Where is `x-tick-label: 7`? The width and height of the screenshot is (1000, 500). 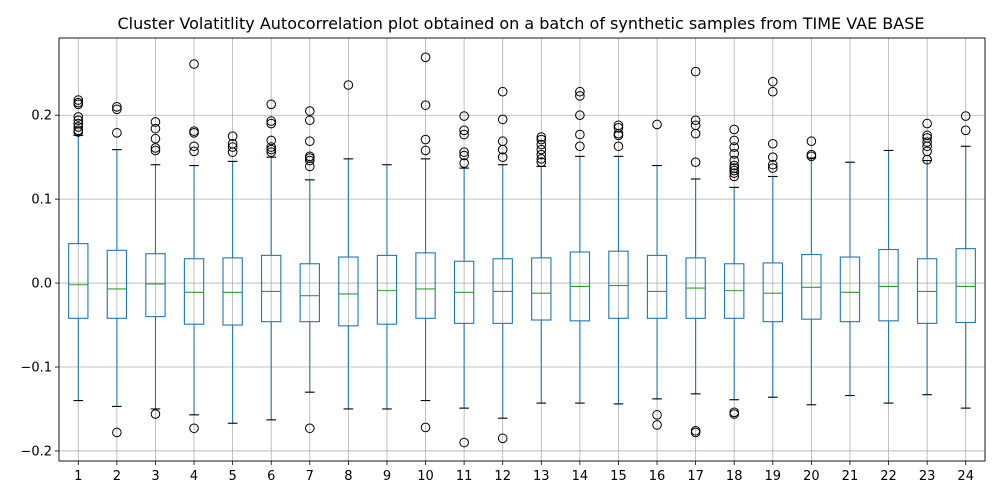 x-tick-label: 7 is located at coordinates (310, 476).